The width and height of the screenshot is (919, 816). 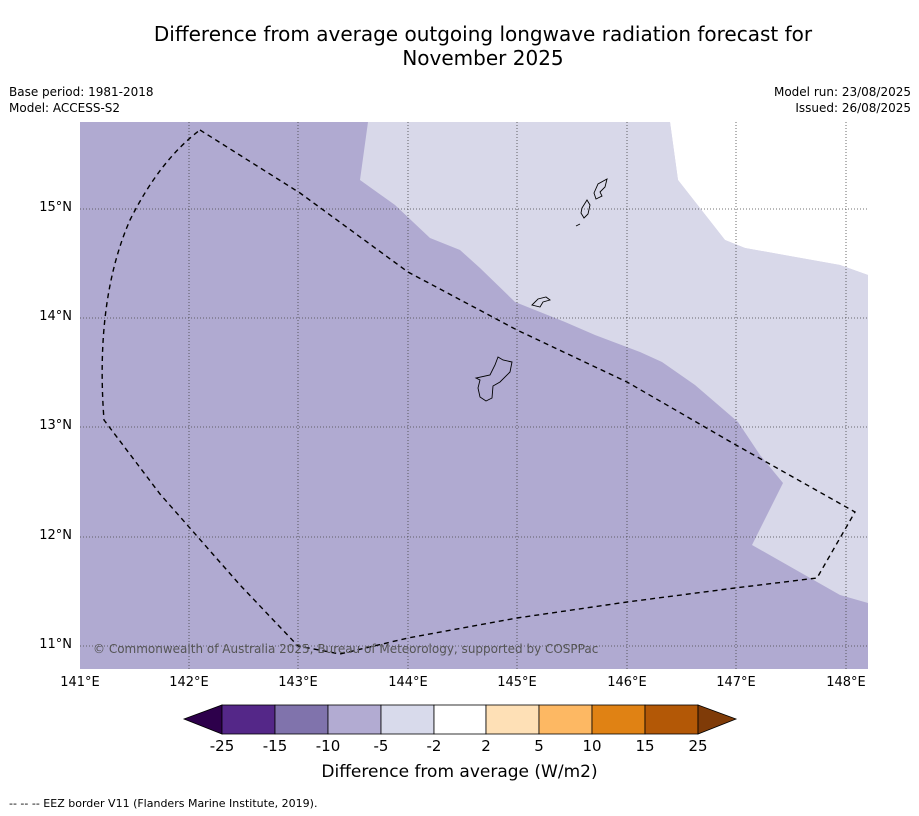 I want to click on colorbar-tick: 25, so click(x=698, y=746).